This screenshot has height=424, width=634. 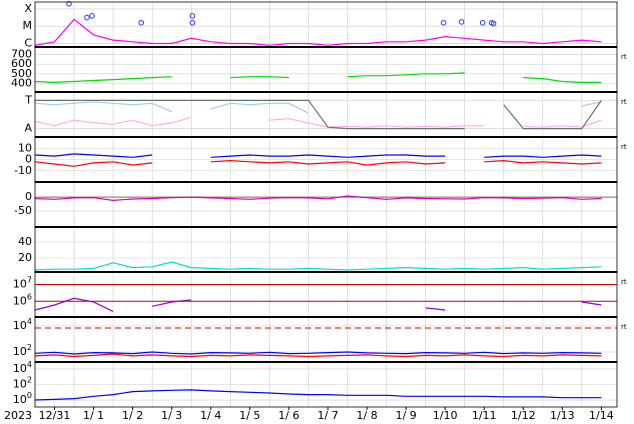 What do you see at coordinates (366, 415) in the screenshot?
I see `x-tick-label: 1/ 8` at bounding box center [366, 415].